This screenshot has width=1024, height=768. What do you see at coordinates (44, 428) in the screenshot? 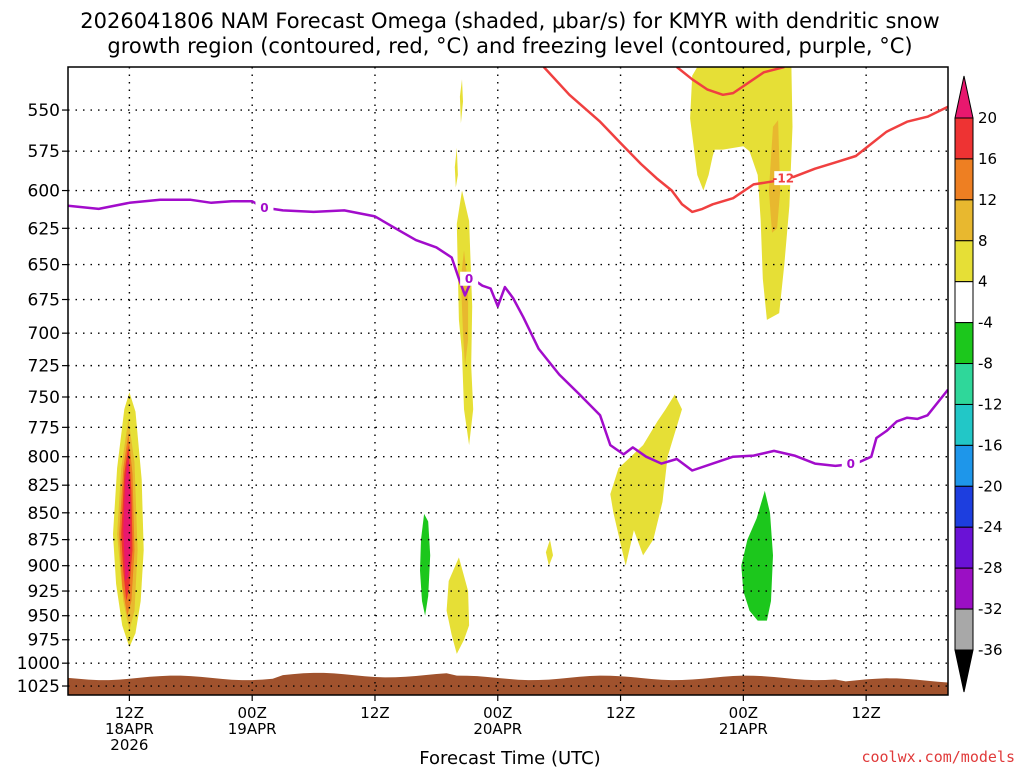
I see `y-tick-label-775: 775` at bounding box center [44, 428].